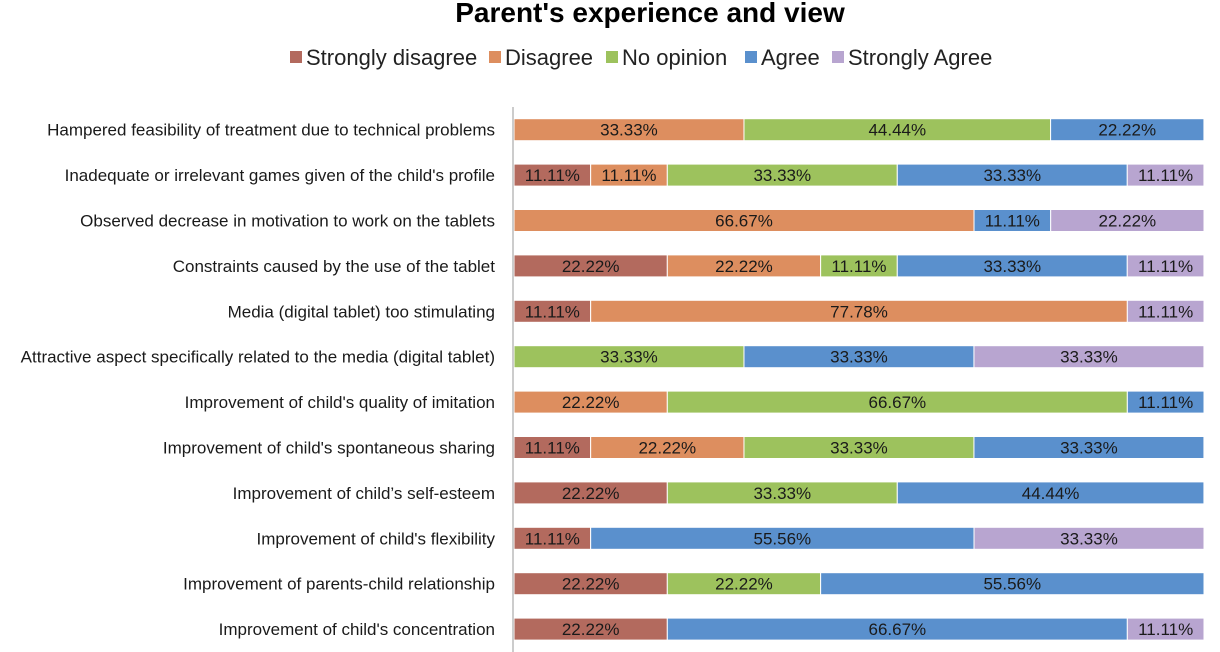 The image size is (1220, 652). I want to click on category-label: Improvement of child’s self-esteem, so click(364, 493).